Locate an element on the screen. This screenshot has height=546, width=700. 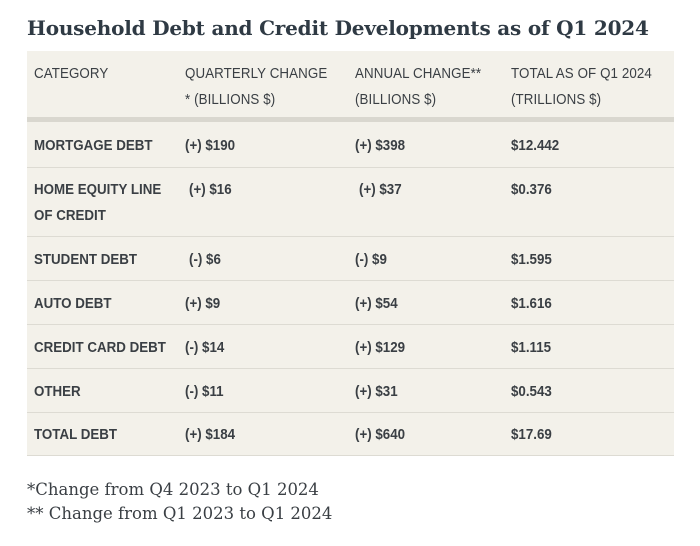
table-row: TOTAL DEBT (+) $184 (+) $640 $17.69 is located at coordinates (350, 434).